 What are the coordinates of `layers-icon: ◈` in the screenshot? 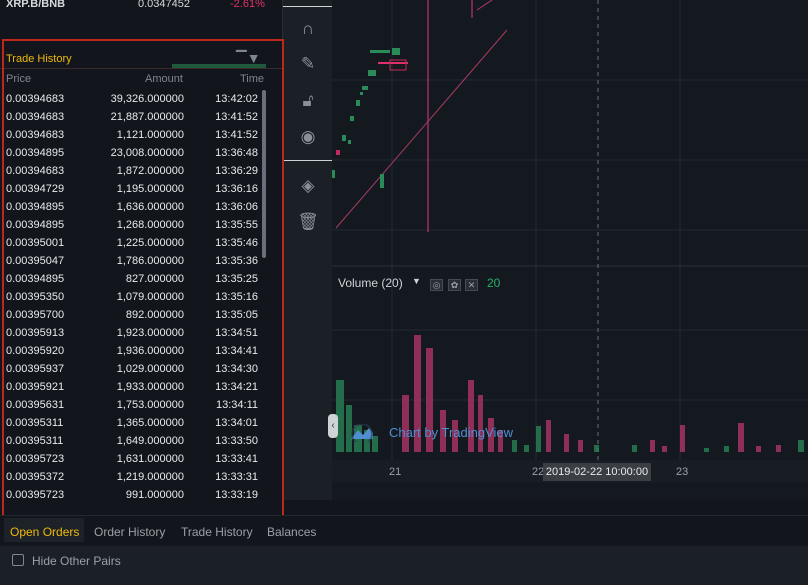 It's located at (308, 185).